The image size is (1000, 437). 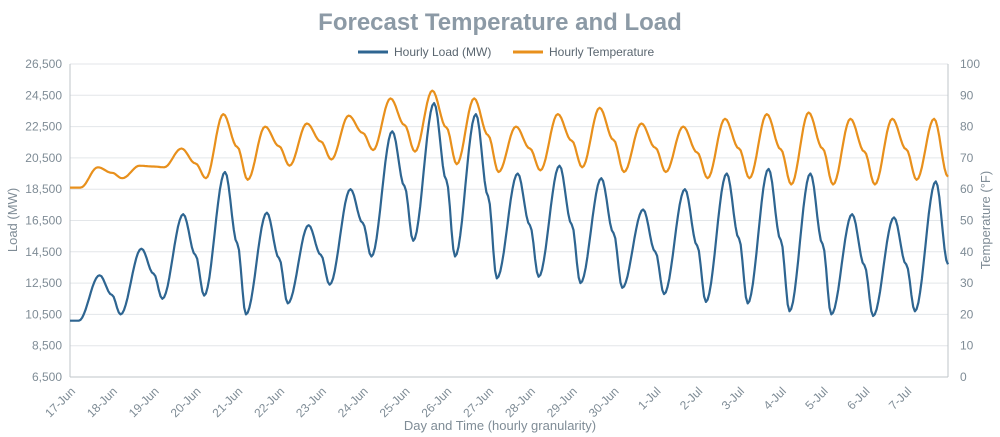 What do you see at coordinates (478, 402) in the screenshot?
I see `x-tick-label: 27-Jun` at bounding box center [478, 402].